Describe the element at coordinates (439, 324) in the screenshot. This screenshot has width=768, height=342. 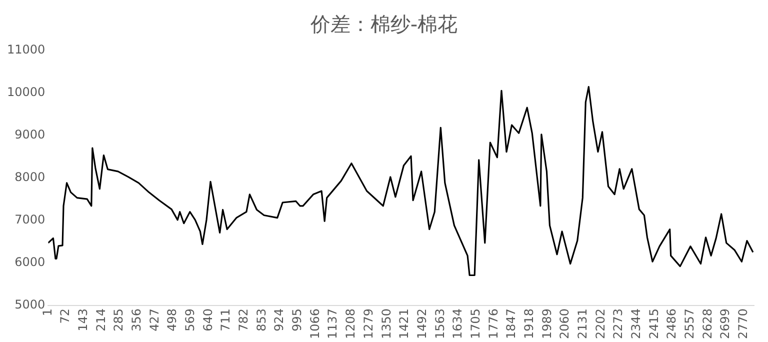
I see `x-tick-label: 1563` at that location.